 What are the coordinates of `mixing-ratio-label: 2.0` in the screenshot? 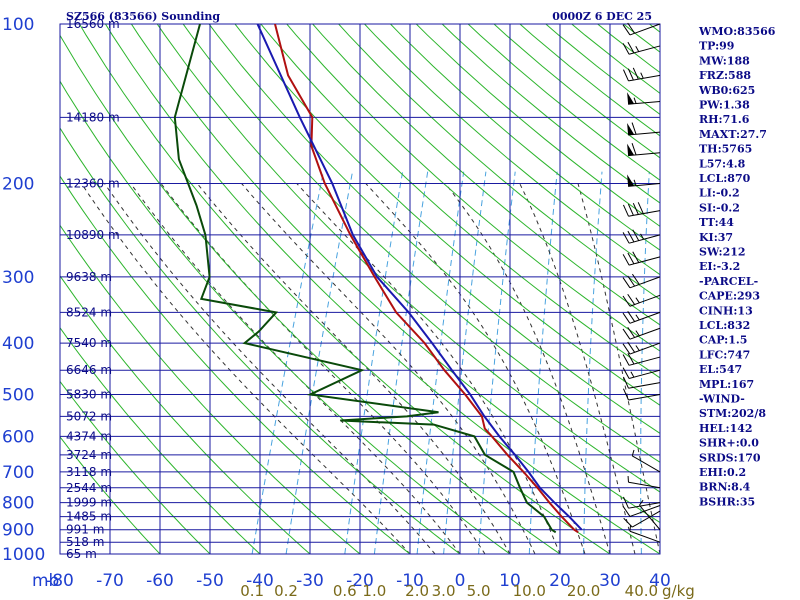 It's located at (417, 591).